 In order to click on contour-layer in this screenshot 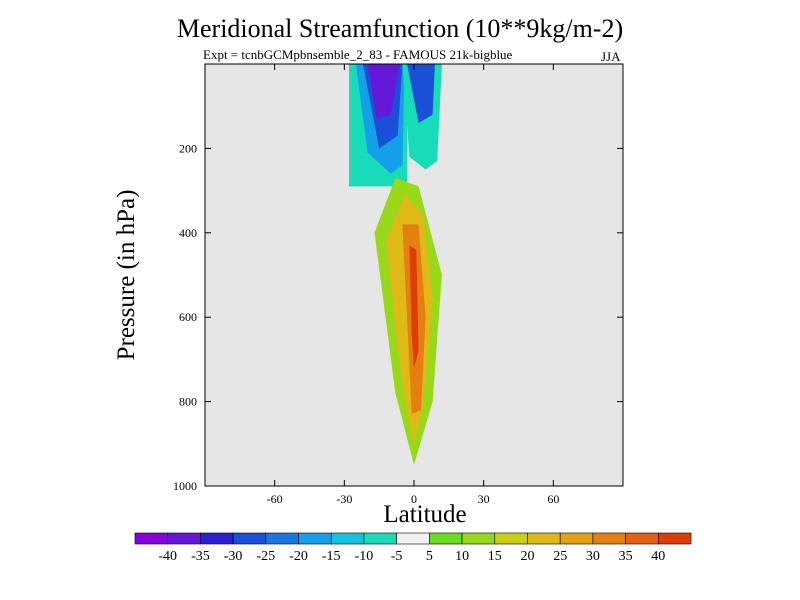, I will do `click(395, 264)`.